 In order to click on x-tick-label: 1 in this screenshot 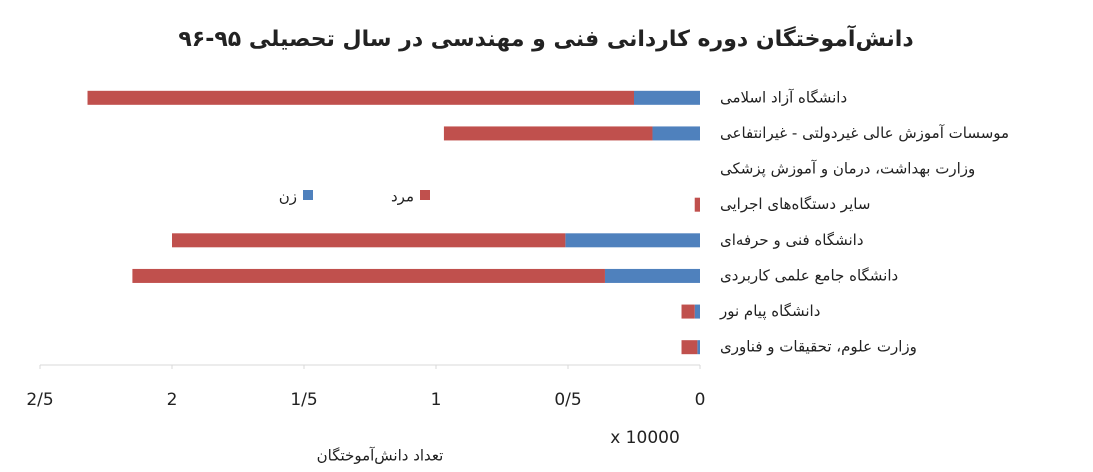, I will do `click(436, 400)`.